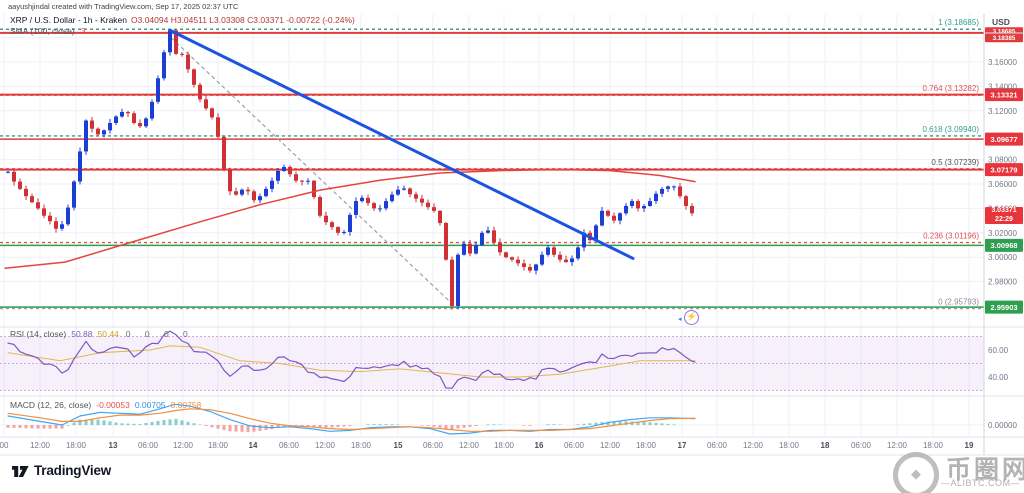  Describe the element at coordinates (42, 31) in the screenshot. I see `sma-label: SMA (100, close)` at that location.